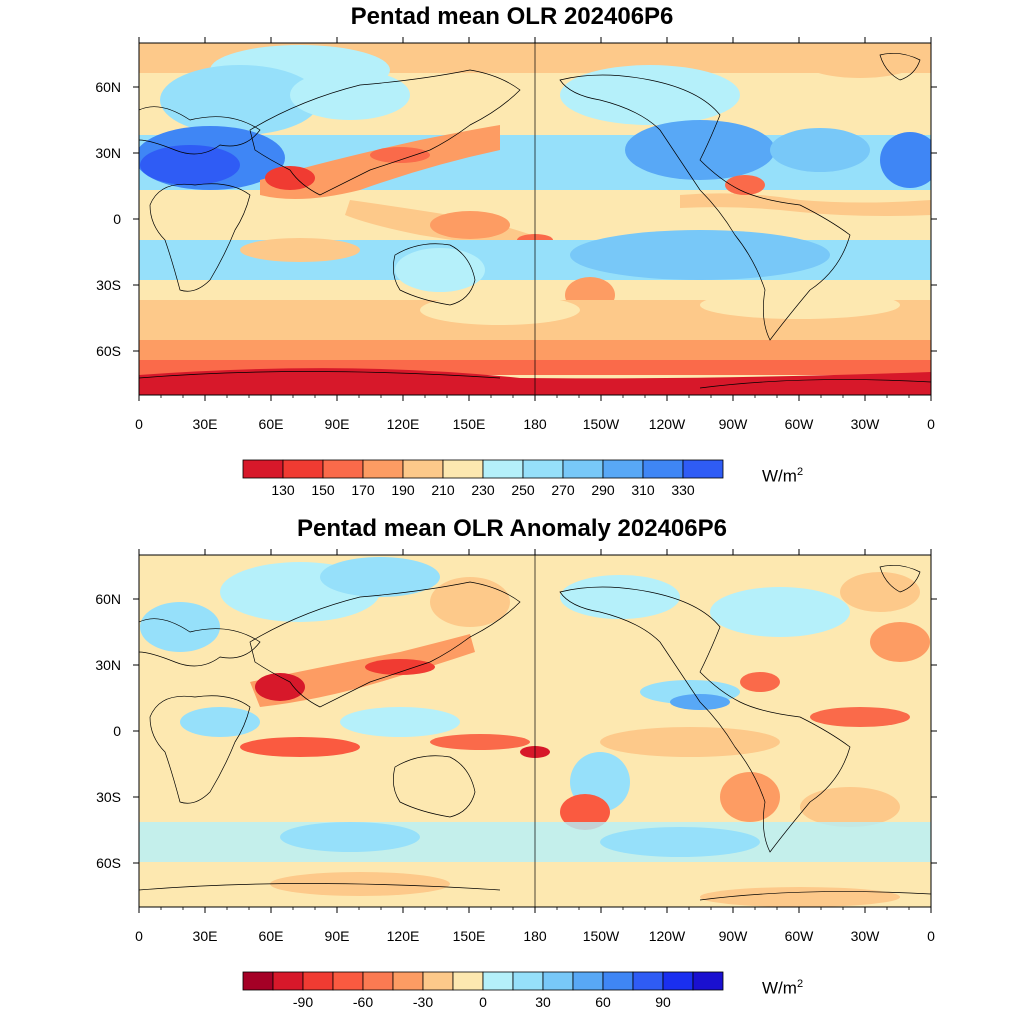 The height and width of the screenshot is (1024, 1024). What do you see at coordinates (363, 490) in the screenshot?
I see `colorbar-label: 170` at bounding box center [363, 490].